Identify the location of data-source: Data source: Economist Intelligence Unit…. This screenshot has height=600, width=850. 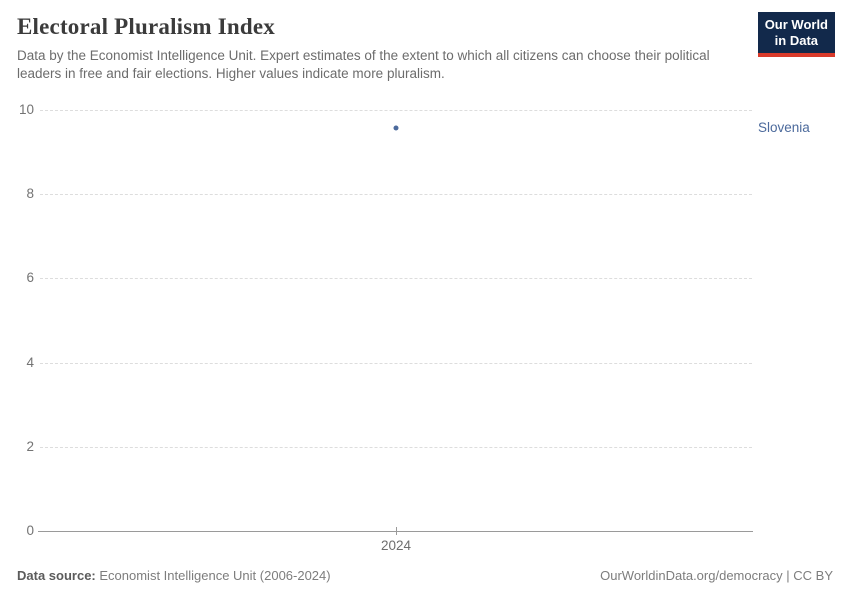
(174, 575).